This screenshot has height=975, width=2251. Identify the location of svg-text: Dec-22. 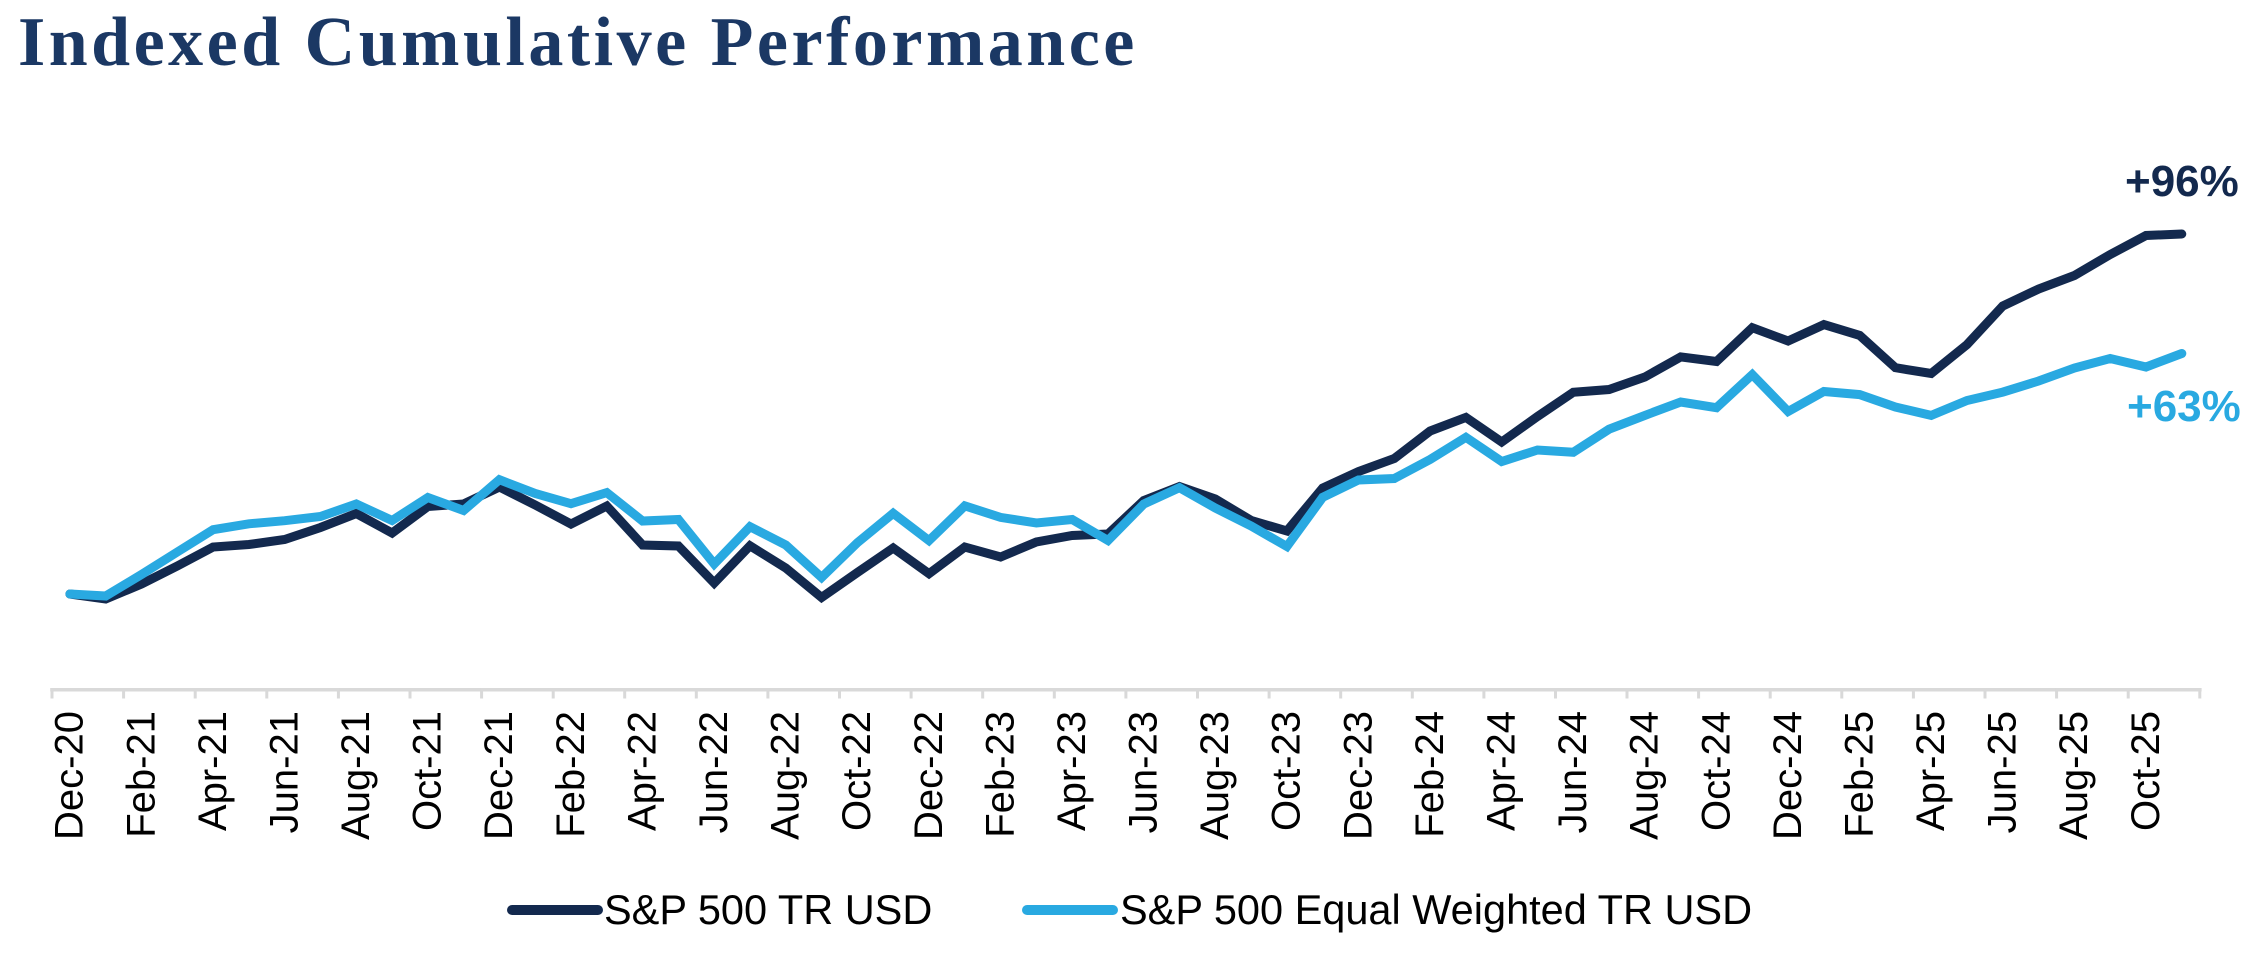
(929, 775).